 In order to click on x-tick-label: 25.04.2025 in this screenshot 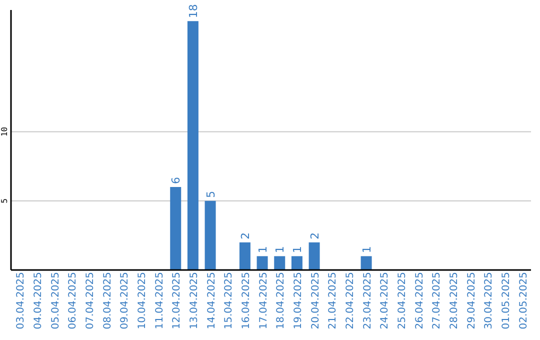, I will do `click(402, 301)`.